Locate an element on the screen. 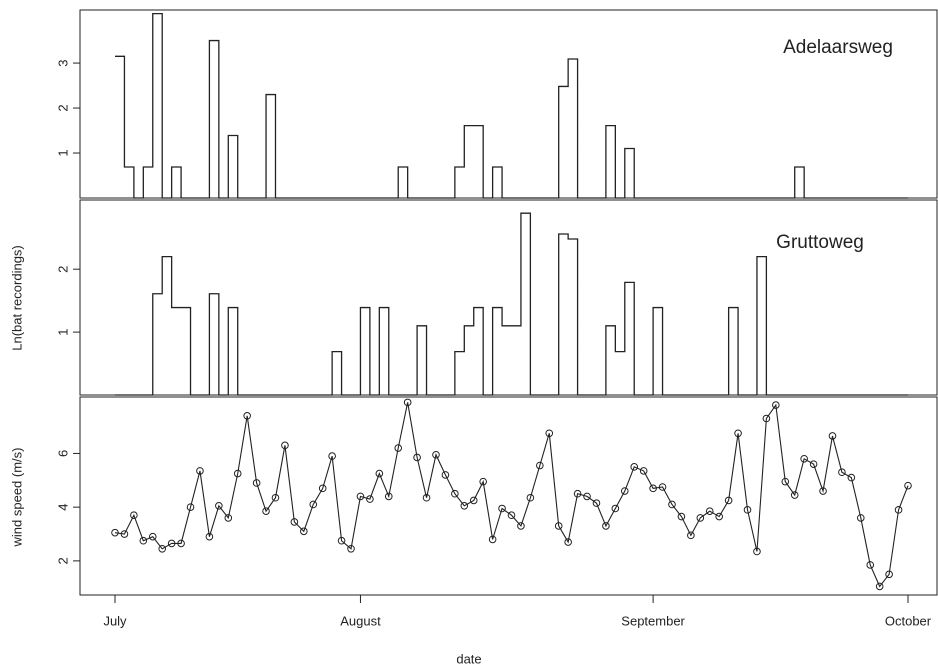 This screenshot has width=938, height=672. y-axis-label: wind speed (m/s) is located at coordinates (16, 498).